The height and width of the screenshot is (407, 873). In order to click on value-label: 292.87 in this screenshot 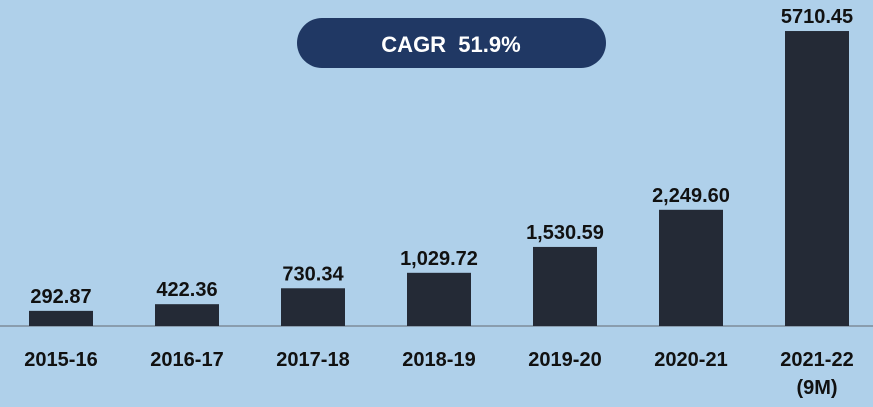, I will do `click(60, 297)`.